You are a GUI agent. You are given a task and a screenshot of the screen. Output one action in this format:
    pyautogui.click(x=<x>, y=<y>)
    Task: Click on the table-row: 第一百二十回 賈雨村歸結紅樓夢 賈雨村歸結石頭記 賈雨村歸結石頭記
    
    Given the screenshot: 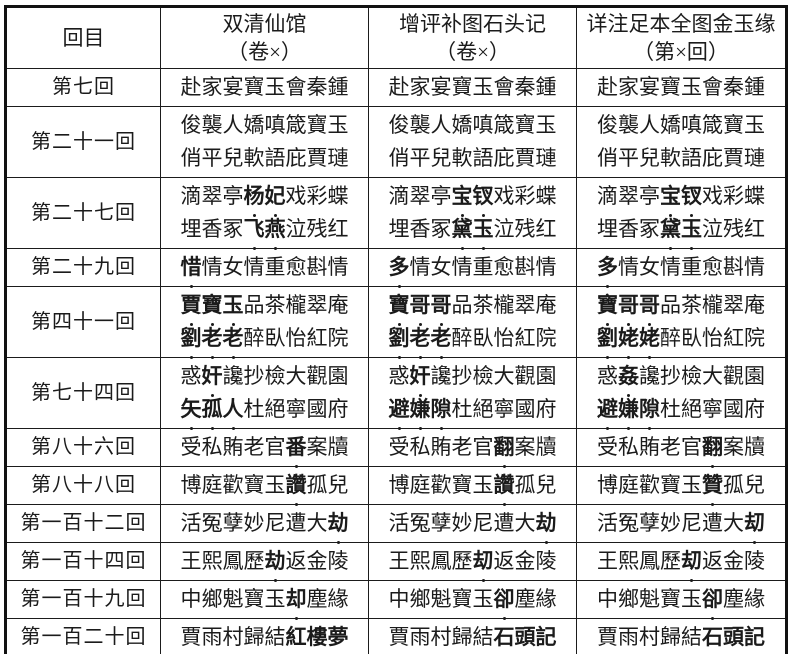 What is the action you would take?
    pyautogui.click(x=396, y=636)
    